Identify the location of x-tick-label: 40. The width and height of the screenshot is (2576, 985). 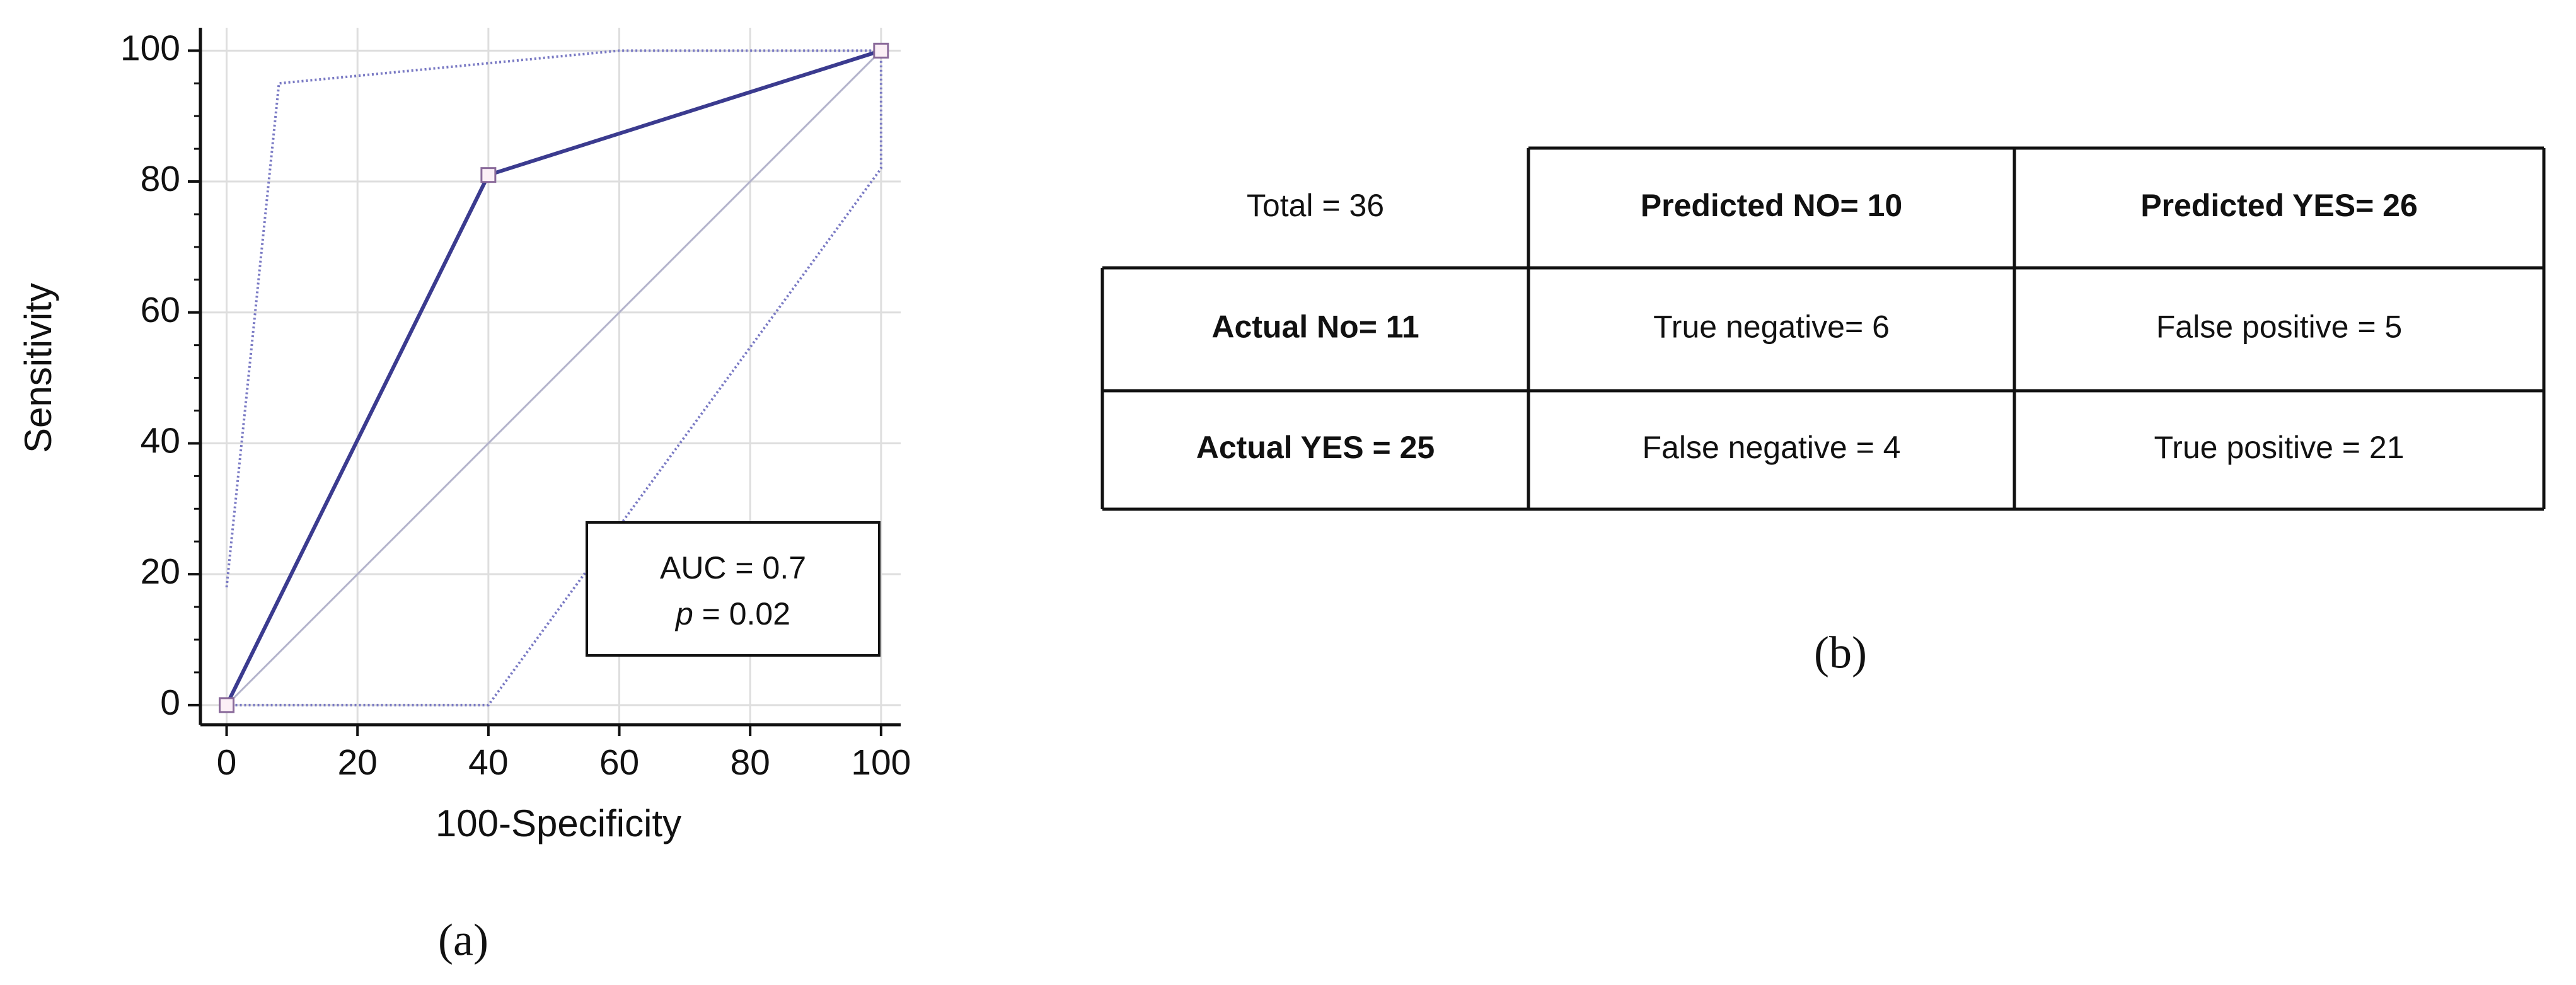
(488, 762).